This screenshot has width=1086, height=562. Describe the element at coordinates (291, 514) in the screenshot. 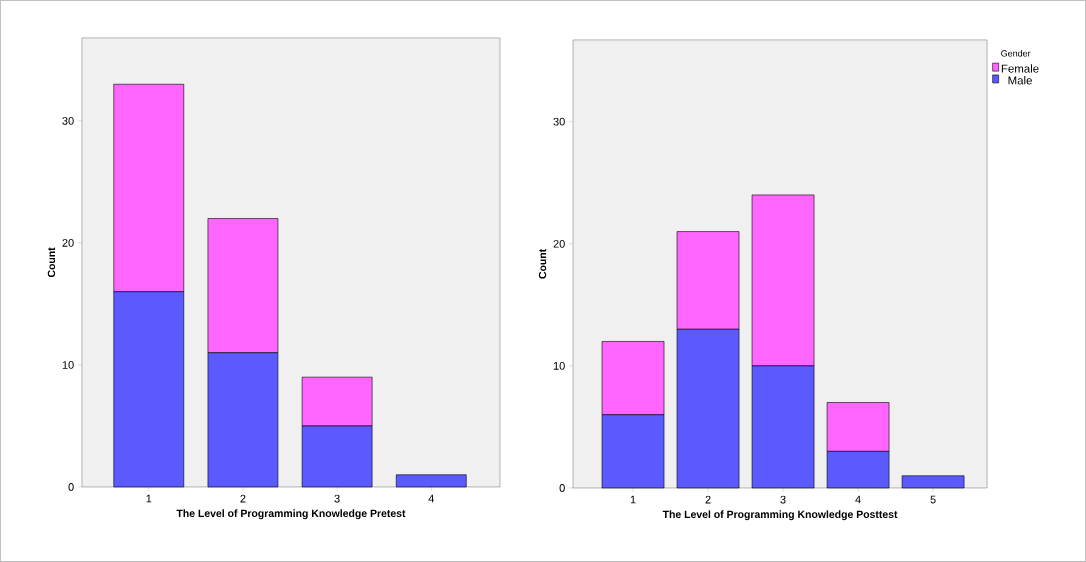

I see `x-axis-title: The Level of Programming Knowledge Pretest` at that location.